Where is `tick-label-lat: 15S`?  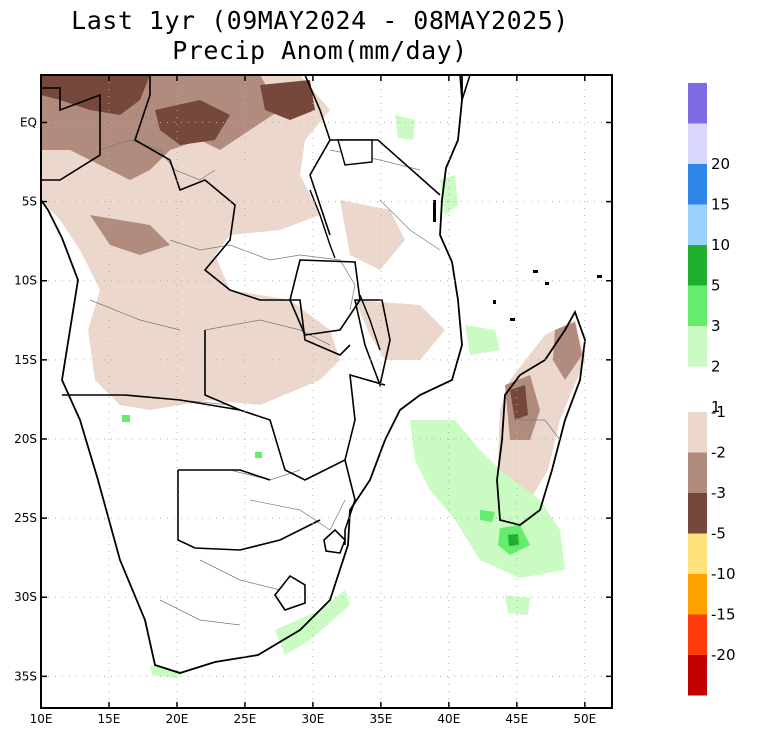
tick-label-lat: 15S is located at coordinates (25, 360).